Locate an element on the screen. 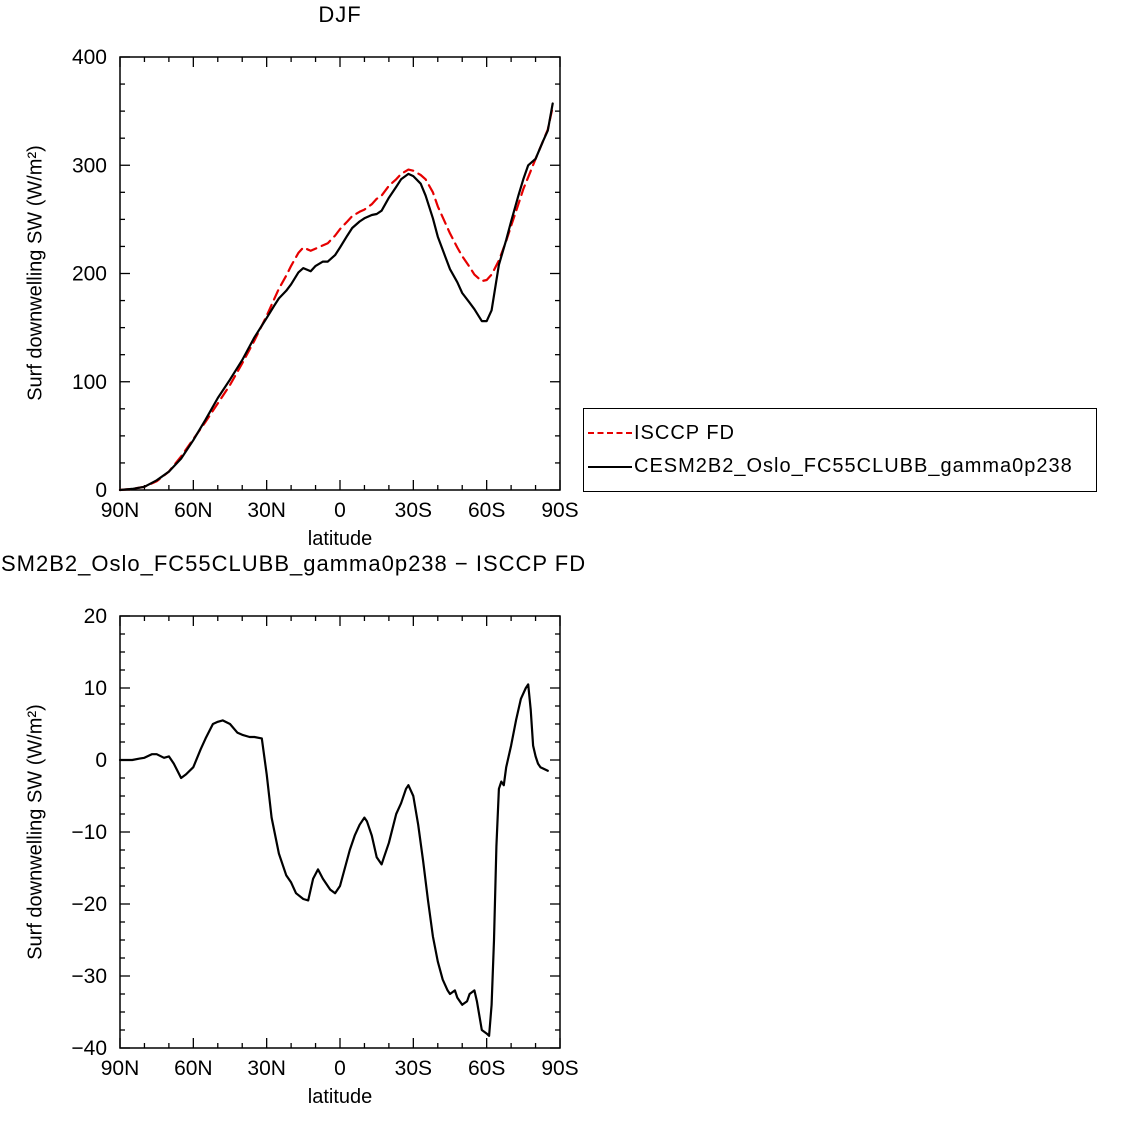  y-tick-label: 100 is located at coordinates (89, 382).